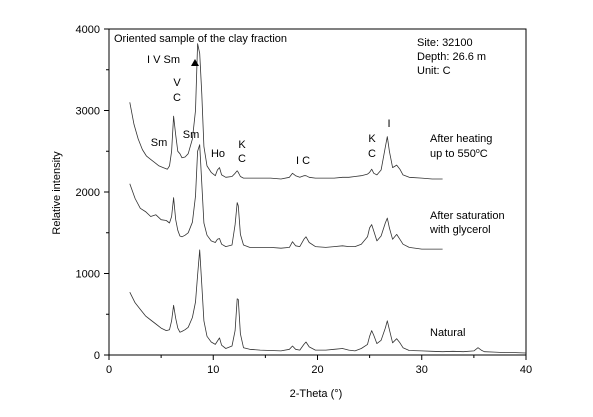  What do you see at coordinates (445, 43) in the screenshot?
I see `site-label: Site: 32100` at bounding box center [445, 43].